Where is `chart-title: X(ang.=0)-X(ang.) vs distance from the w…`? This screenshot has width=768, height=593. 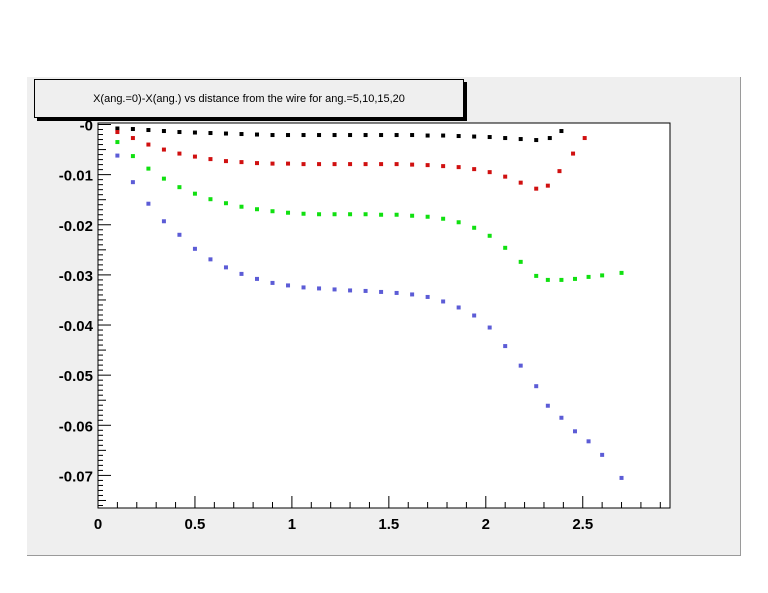
chart-title: X(ang.=0)-X(ang.) vs distance from the w… is located at coordinates (249, 98).